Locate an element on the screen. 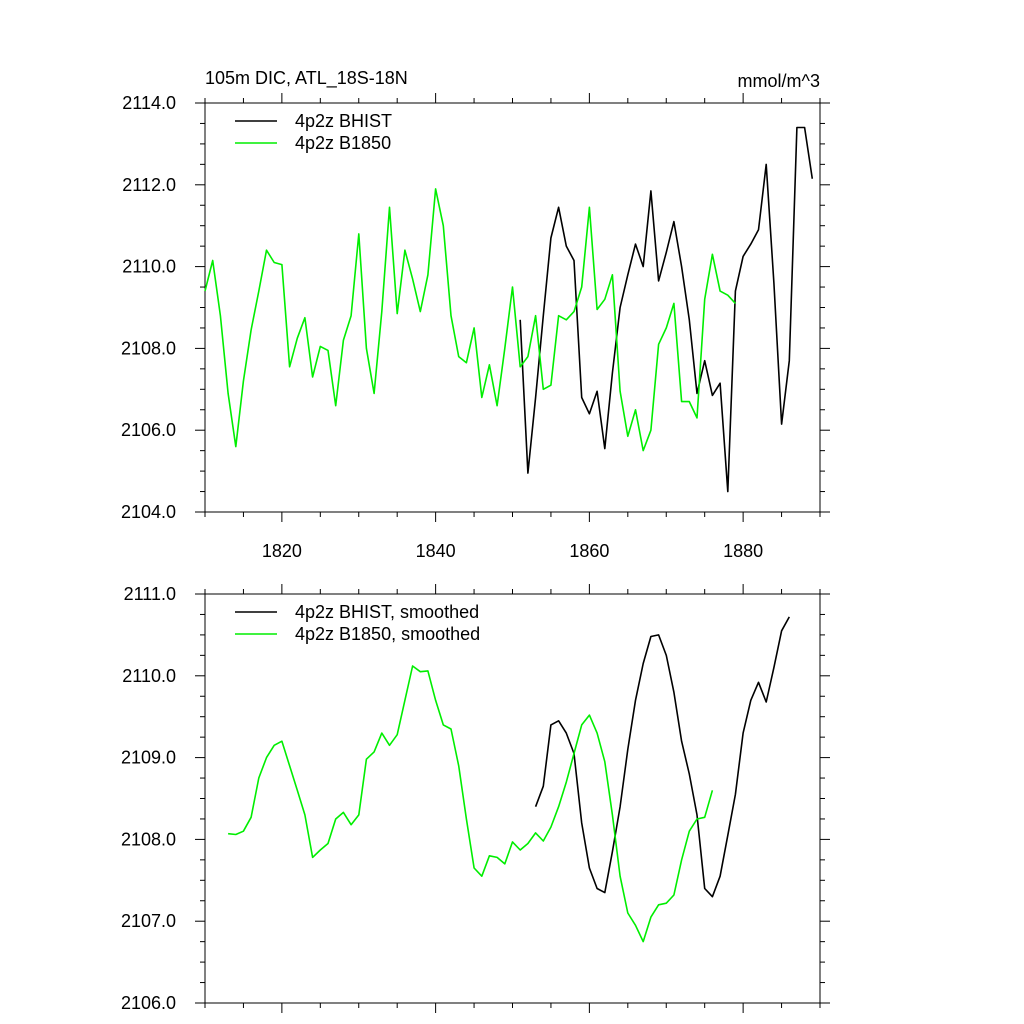 The width and height of the screenshot is (1024, 1024). legend-label: 4p2z B1850 is located at coordinates (343, 143).